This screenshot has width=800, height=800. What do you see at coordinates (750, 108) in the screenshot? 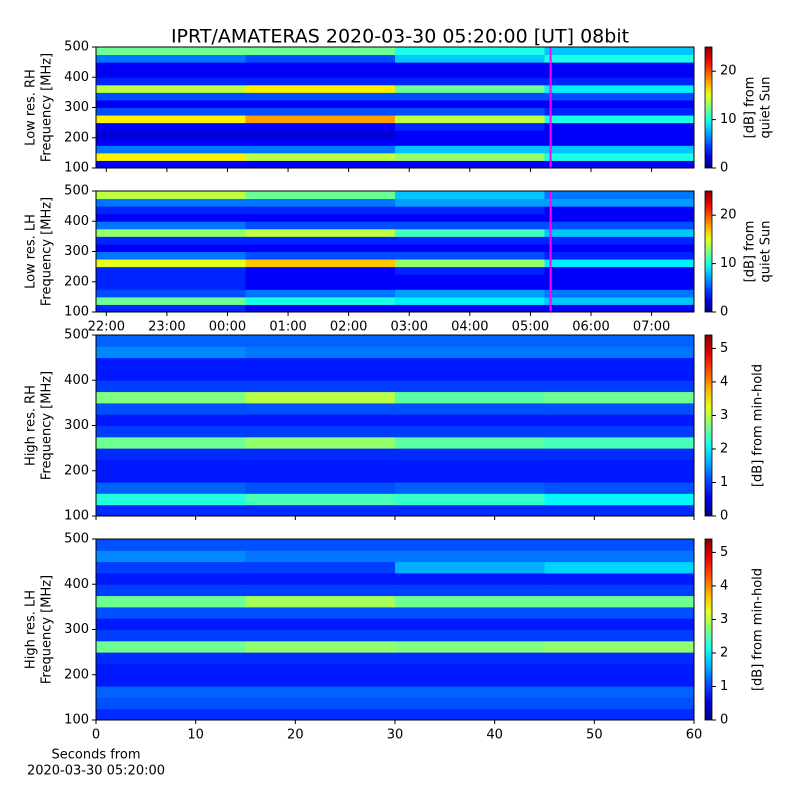
I see `colorbar-label: [dB] from` at bounding box center [750, 108].